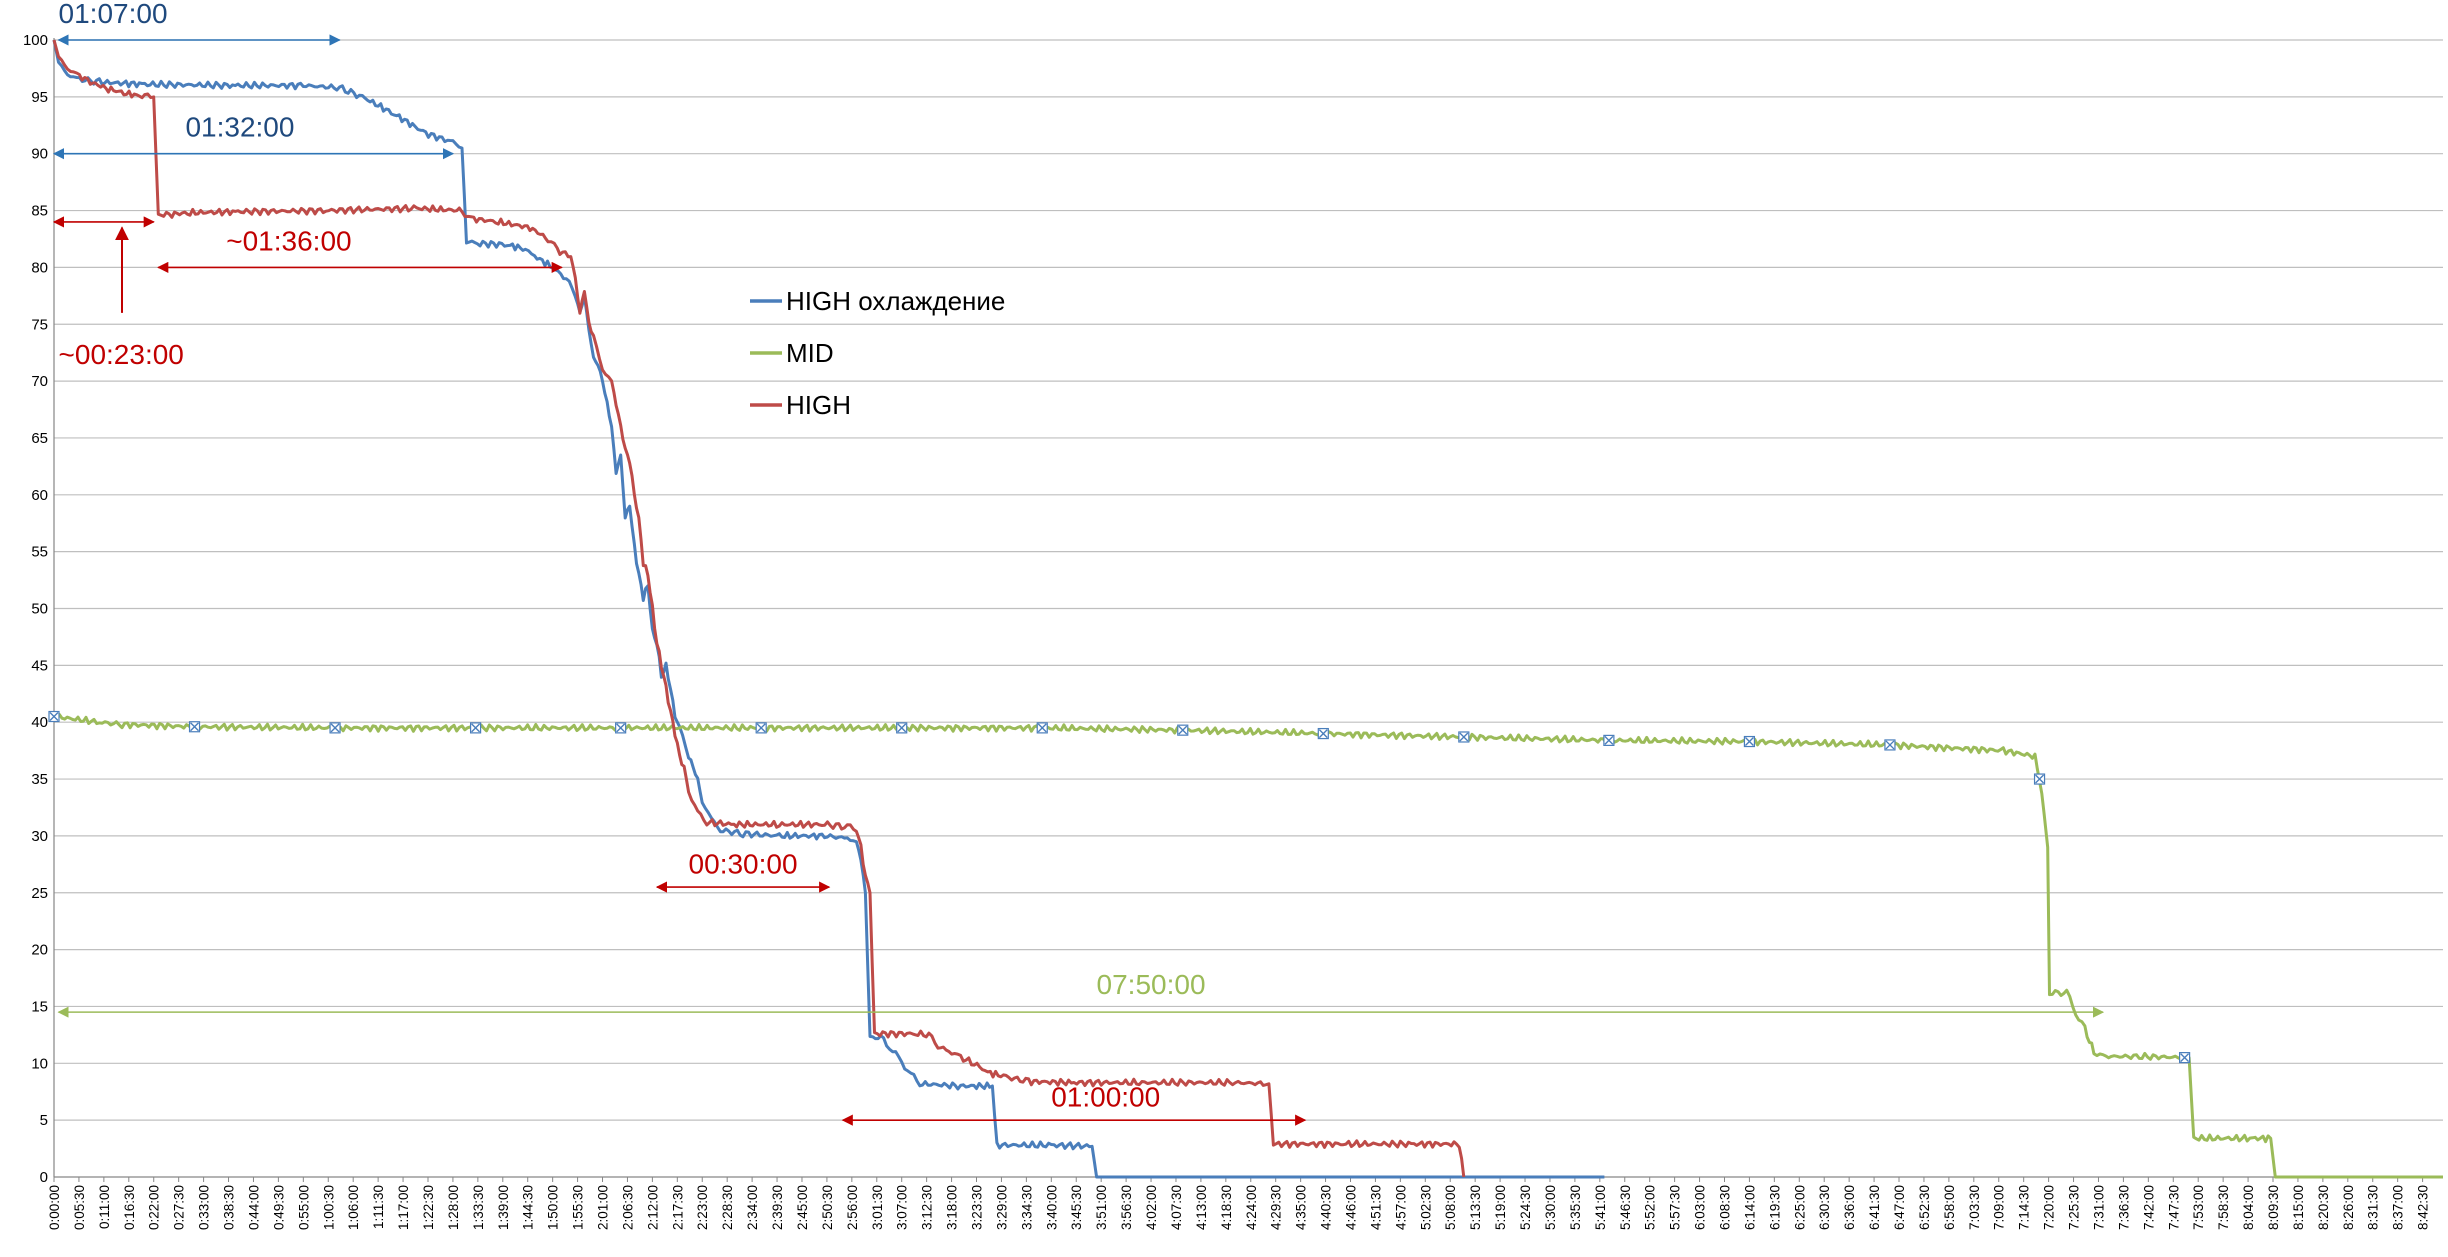 The width and height of the screenshot is (2448, 1257). Describe the element at coordinates (1375, 1207) in the screenshot. I see `x-tick-label: 4:51:30` at that location.